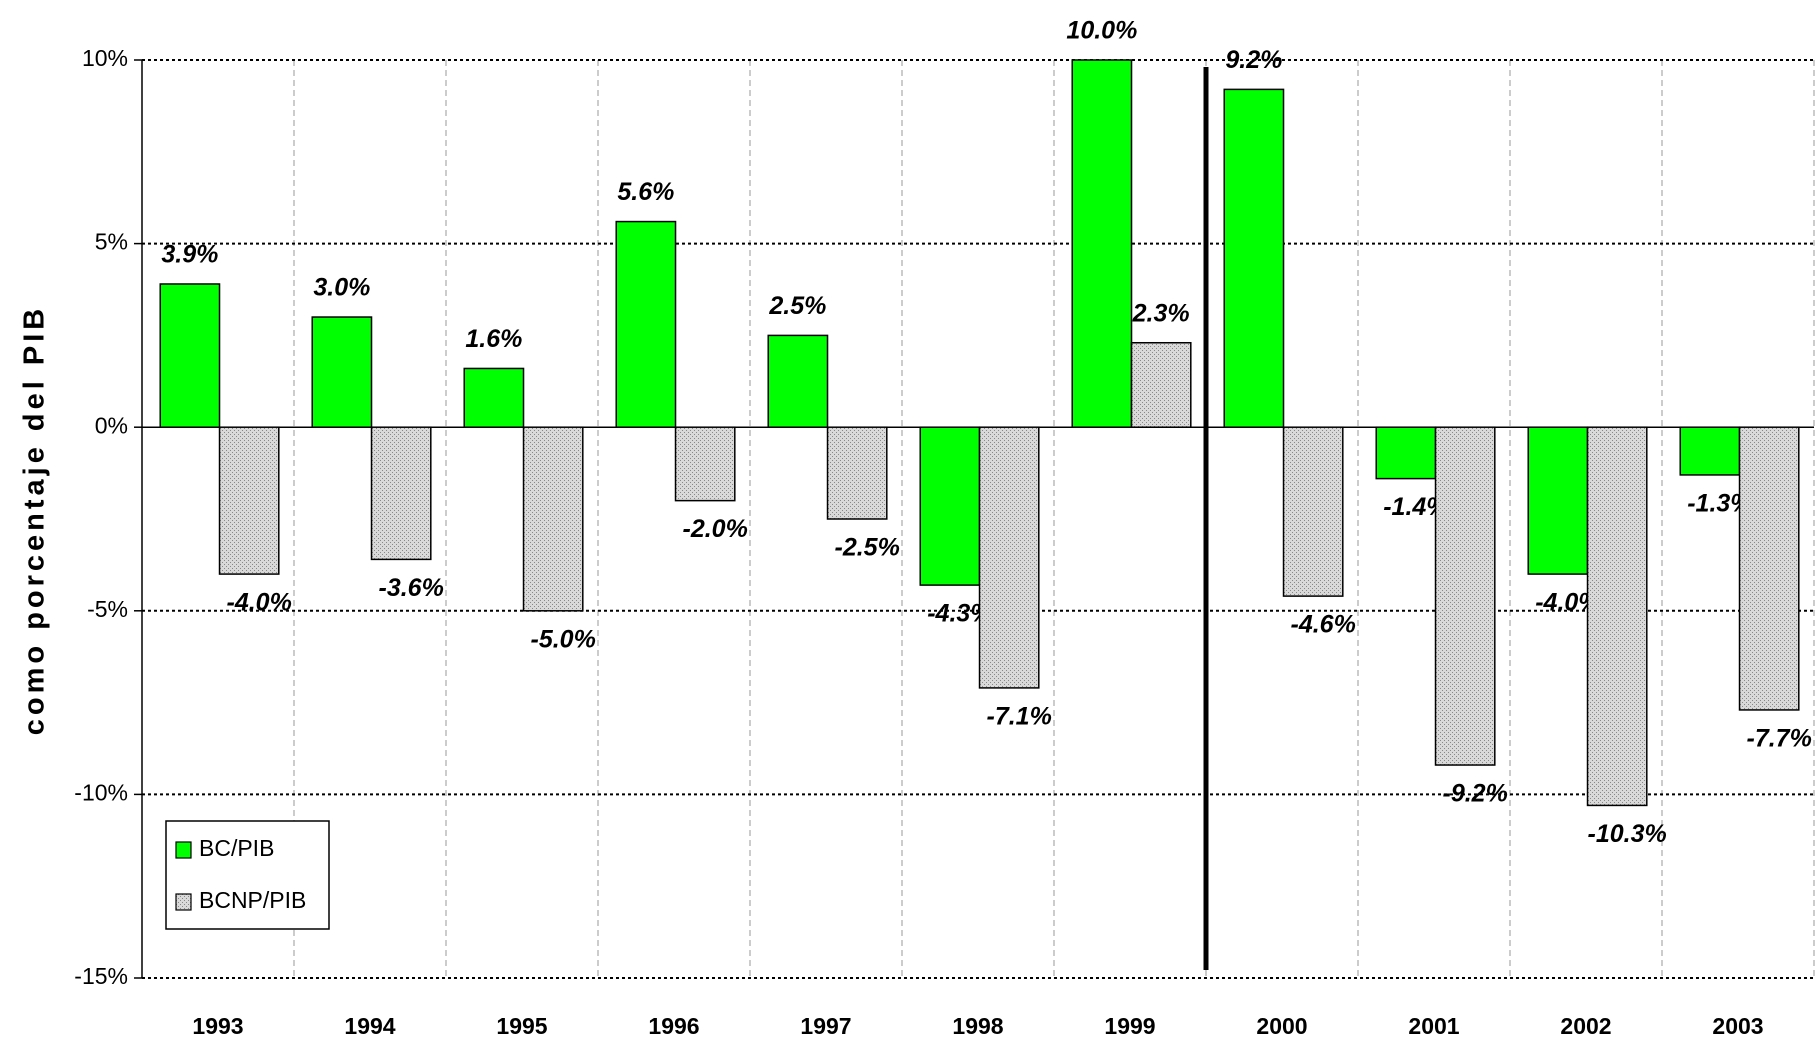 This screenshot has width=1820, height=1041. What do you see at coordinates (797, 306) in the screenshot?
I see `value-label: 2.5%` at bounding box center [797, 306].